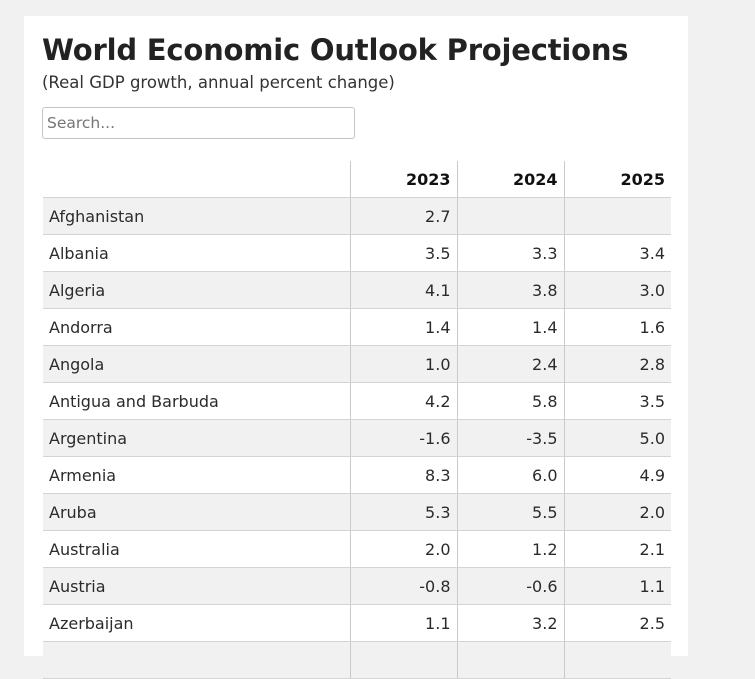 This screenshot has width=755, height=679. Describe the element at coordinates (617, 475) in the screenshot. I see `value-cell-2025: 4.9` at that location.